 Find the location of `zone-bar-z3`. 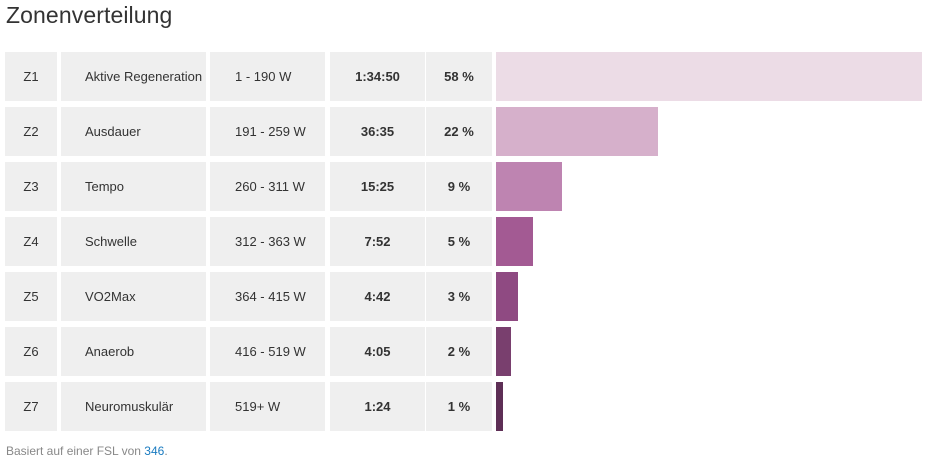

zone-bar-z3 is located at coordinates (529, 186).